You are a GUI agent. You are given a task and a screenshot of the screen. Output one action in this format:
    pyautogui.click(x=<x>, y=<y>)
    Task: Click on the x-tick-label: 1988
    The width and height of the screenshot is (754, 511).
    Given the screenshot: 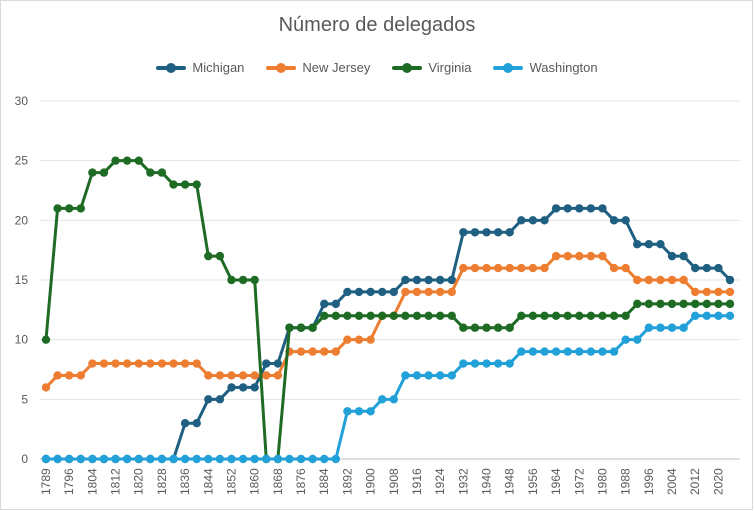 What is the action you would take?
    pyautogui.click(x=626, y=481)
    